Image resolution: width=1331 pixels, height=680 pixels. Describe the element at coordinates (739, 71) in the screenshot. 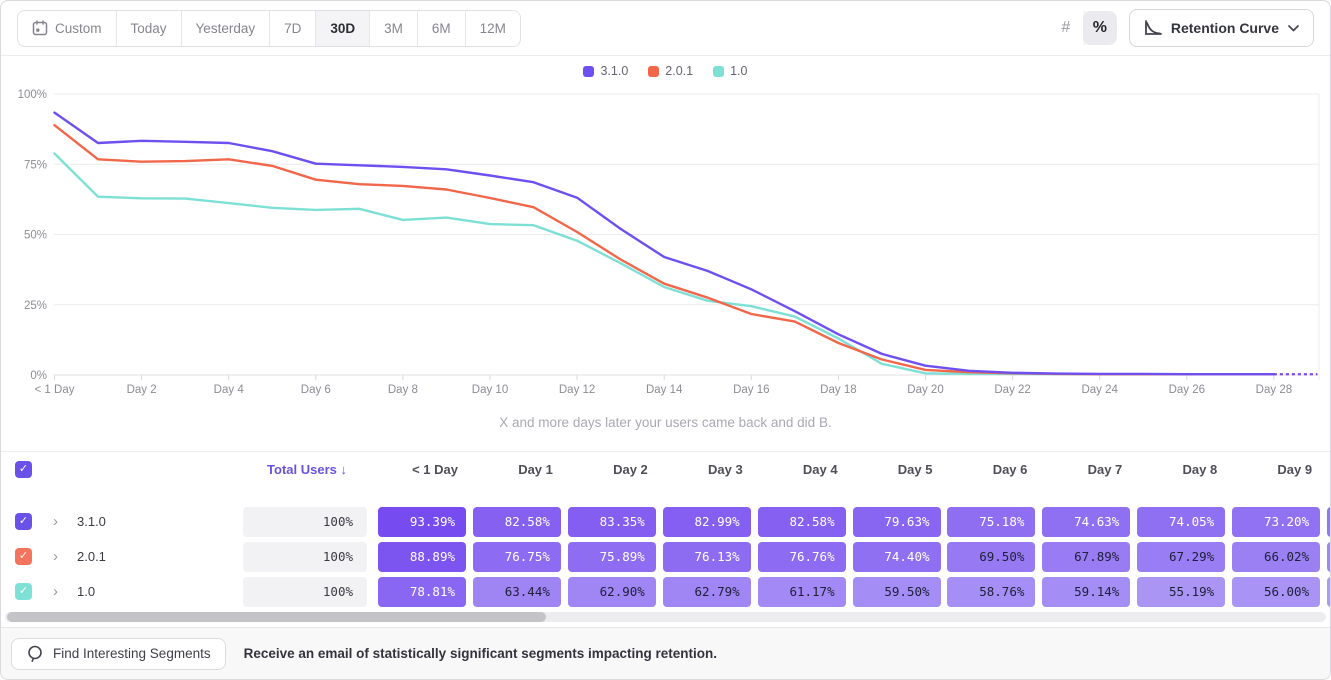

I see `legend-label: 1.0` at that location.